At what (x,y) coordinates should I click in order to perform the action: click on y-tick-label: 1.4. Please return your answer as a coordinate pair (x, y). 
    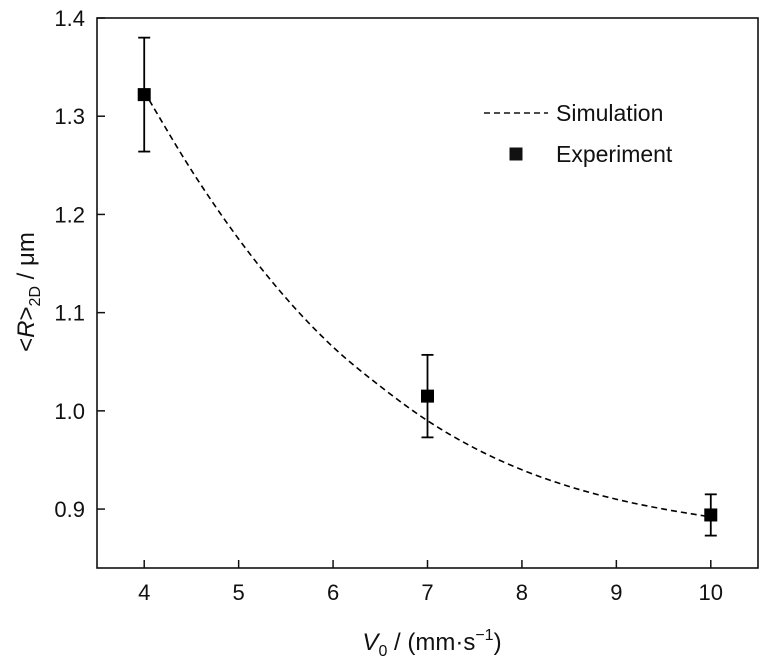
    Looking at the image, I should click on (69, 18).